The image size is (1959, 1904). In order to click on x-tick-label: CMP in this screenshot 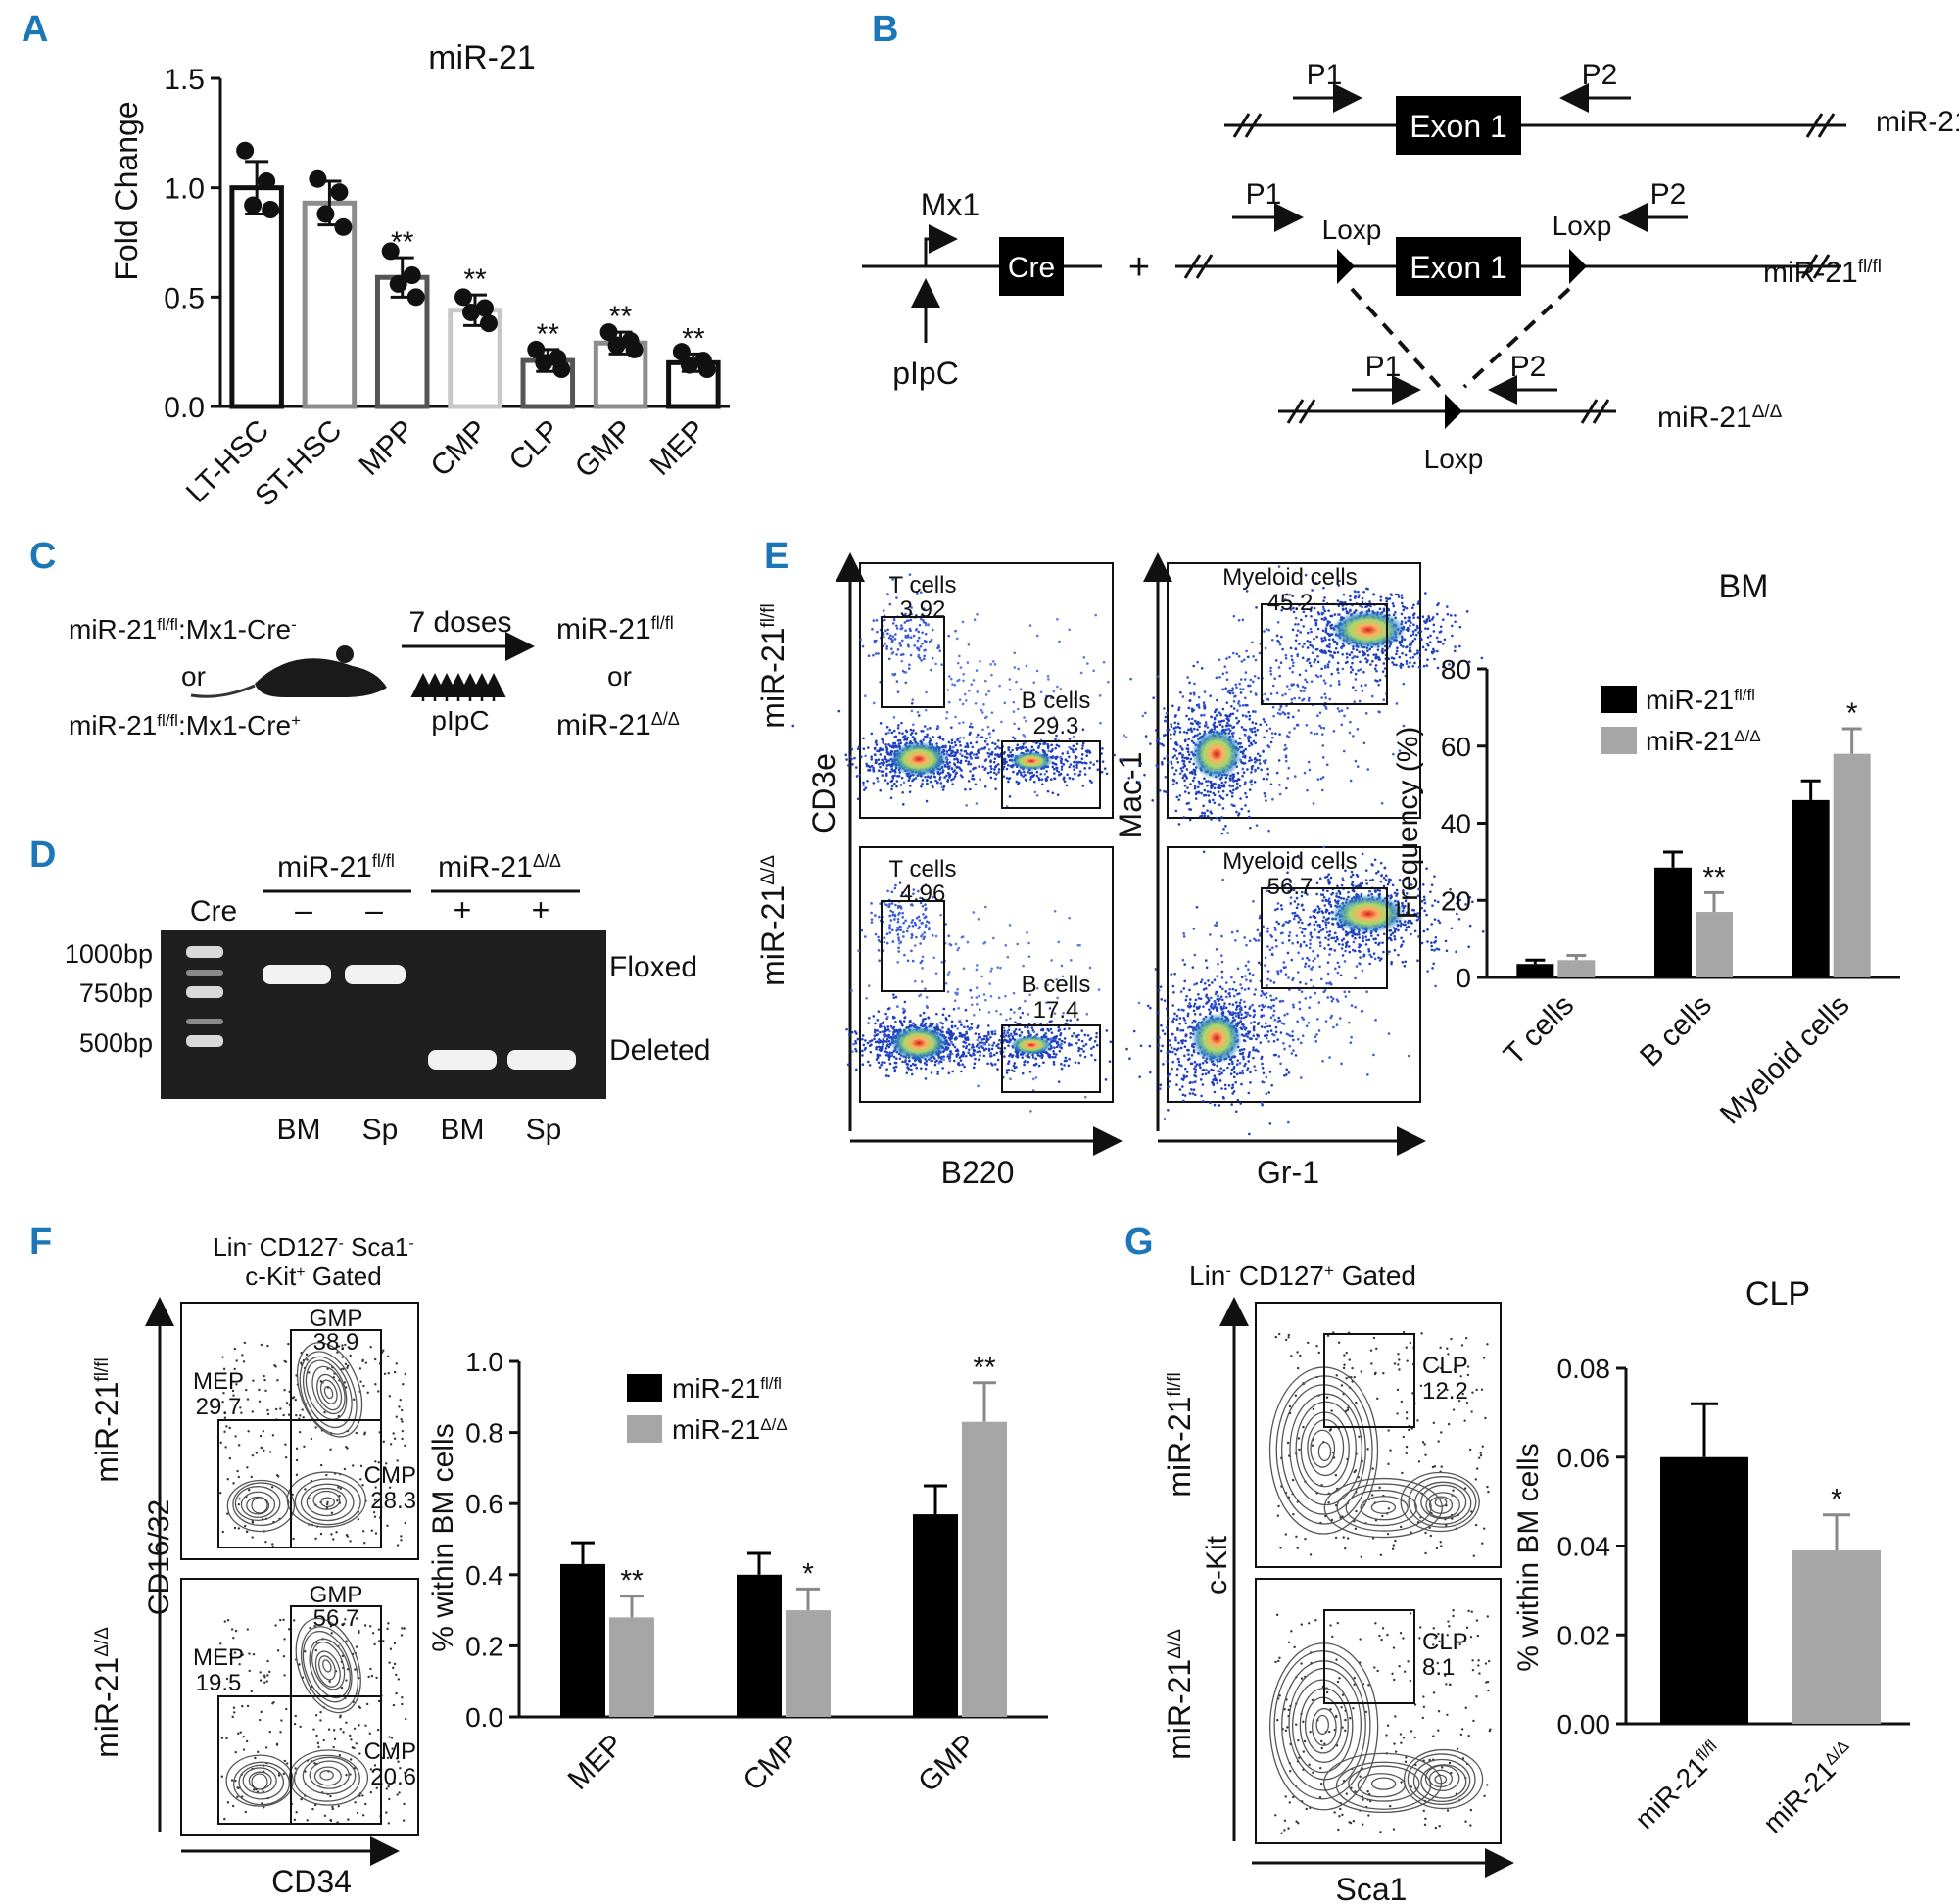, I will do `click(458, 448)`.